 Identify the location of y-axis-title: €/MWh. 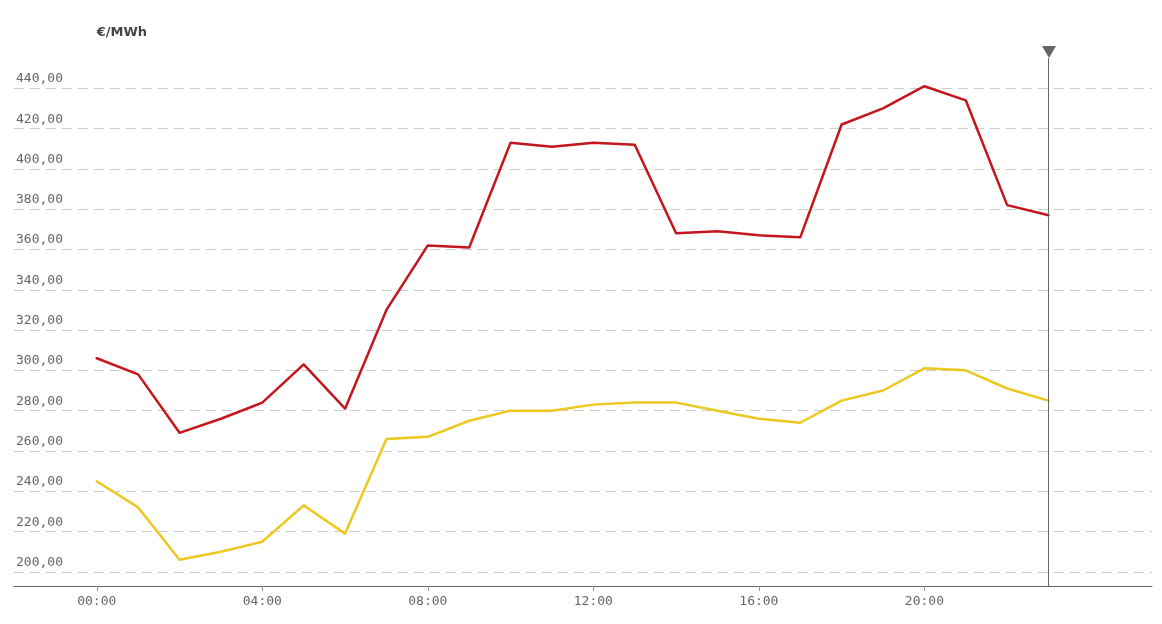
(121, 31).